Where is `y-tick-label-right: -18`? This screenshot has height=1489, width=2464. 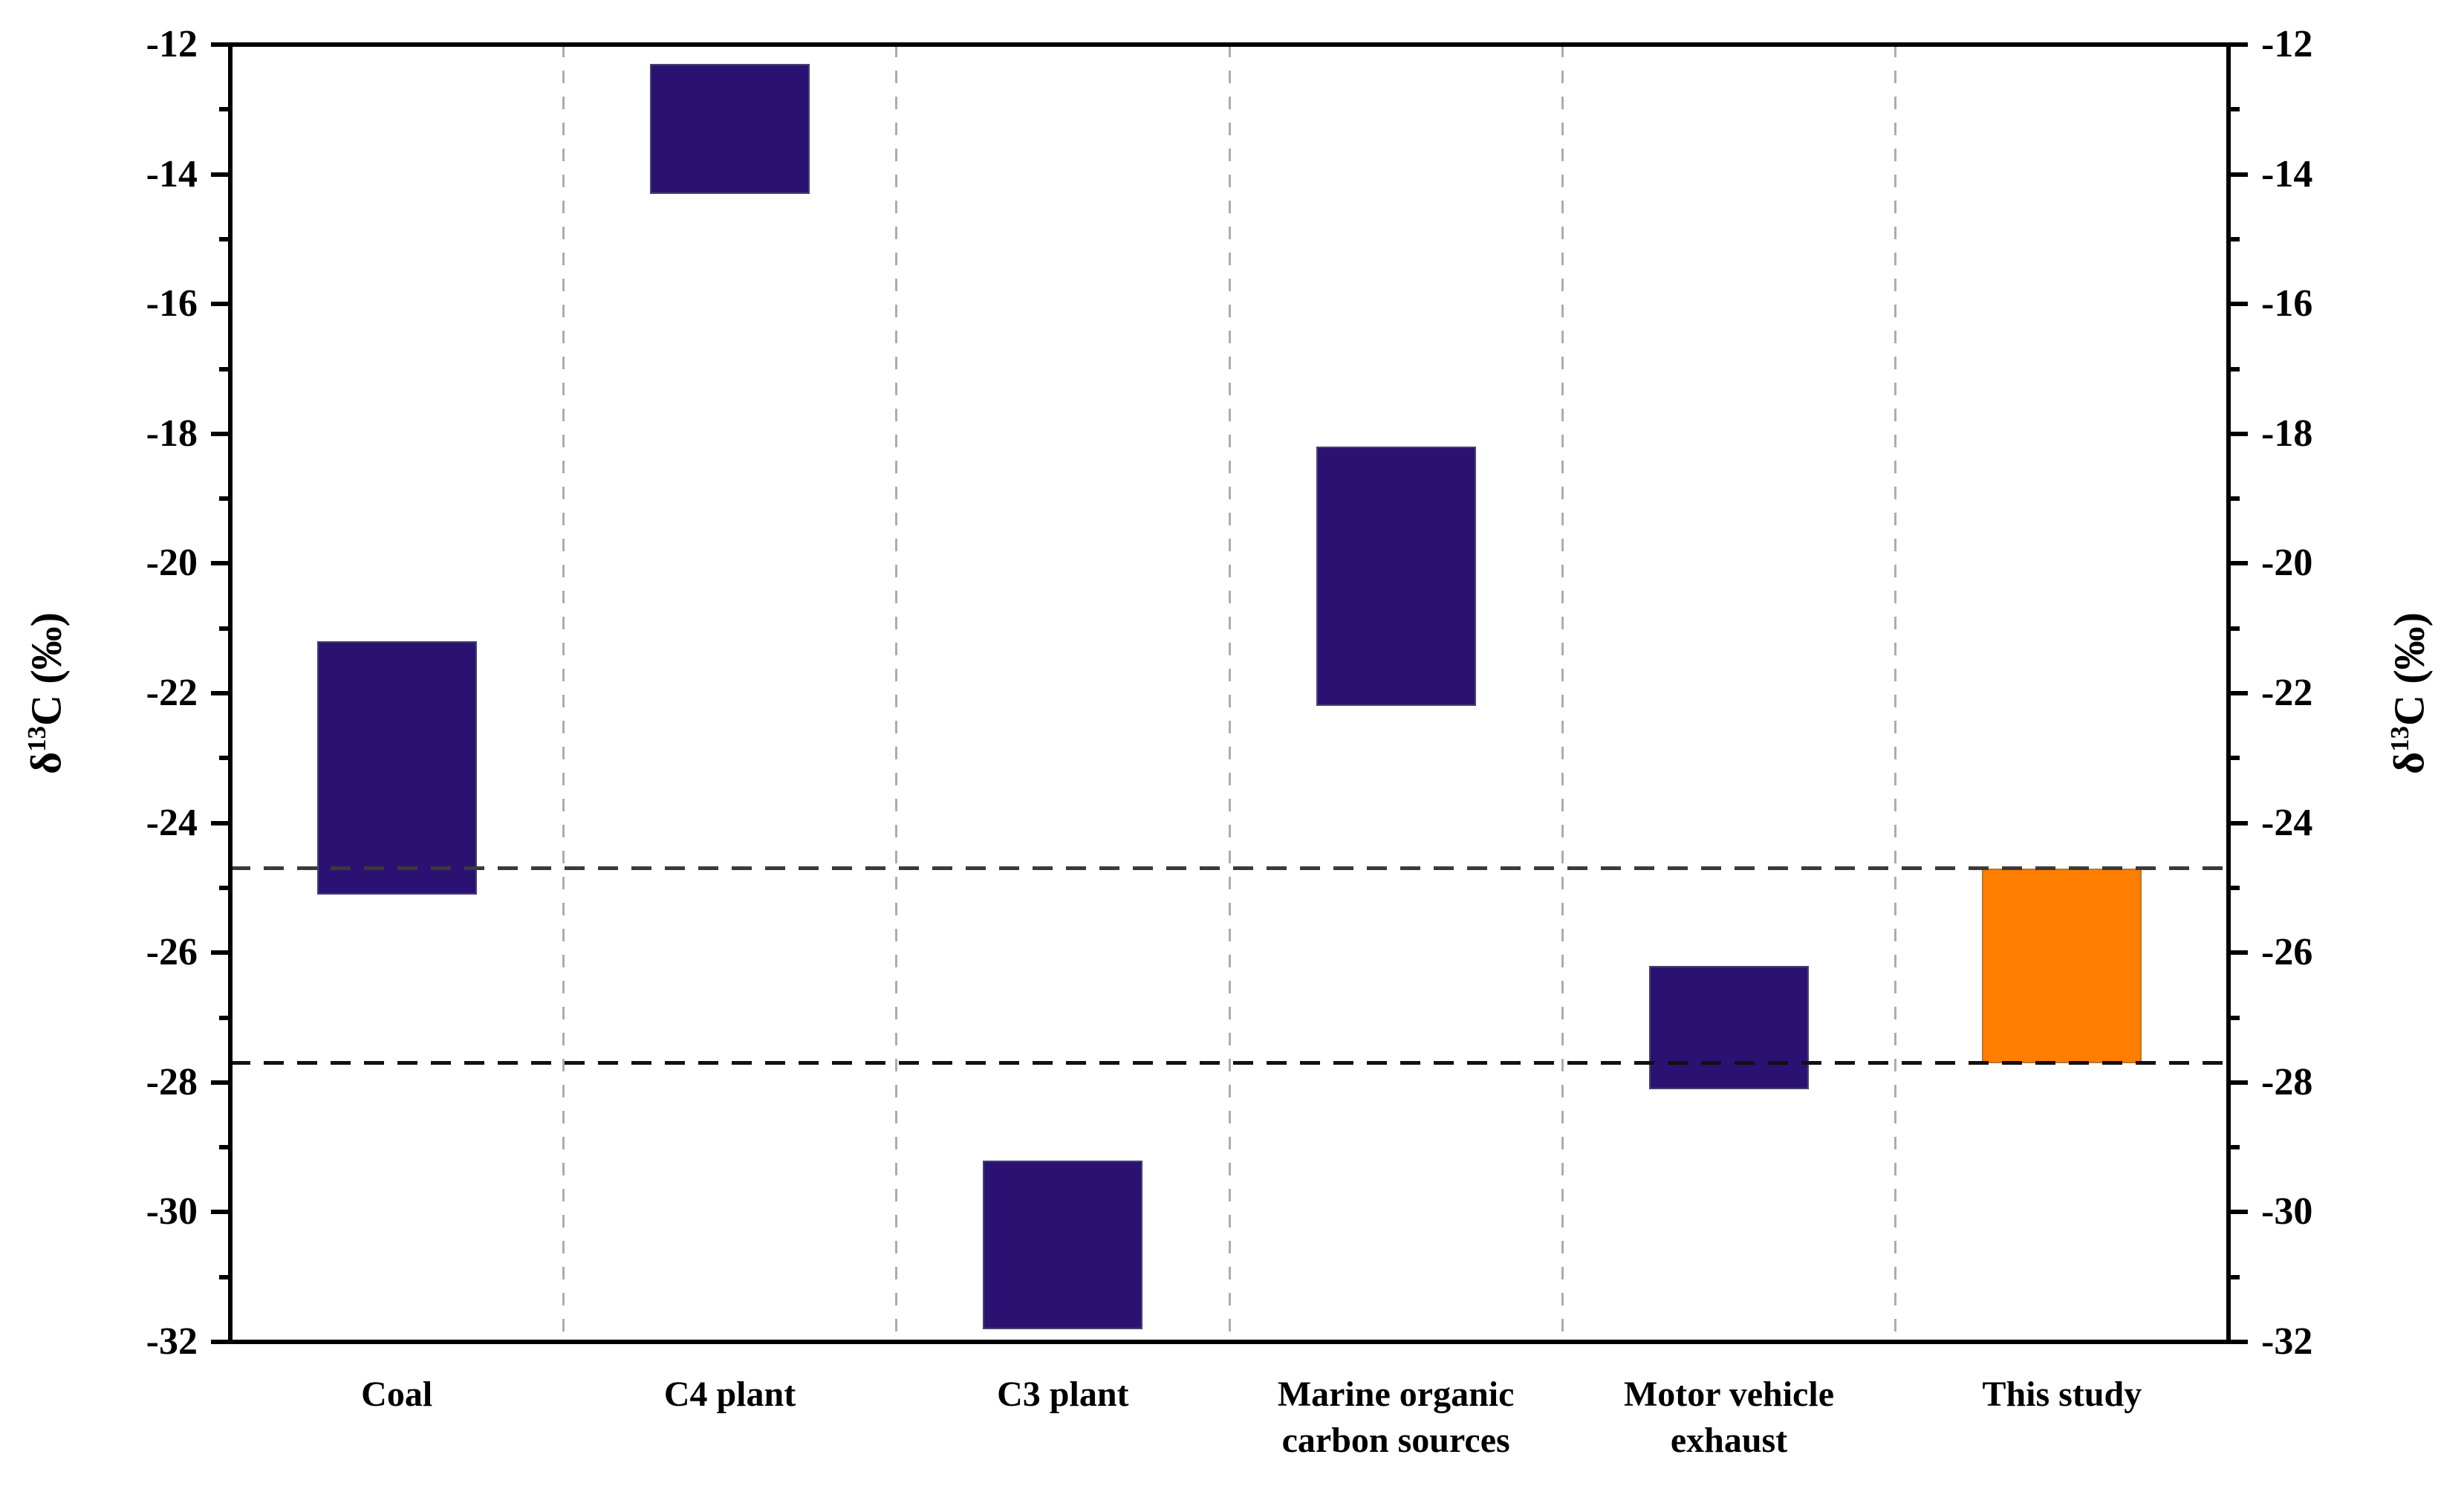
y-tick-label-right: -18 is located at coordinates (2287, 433).